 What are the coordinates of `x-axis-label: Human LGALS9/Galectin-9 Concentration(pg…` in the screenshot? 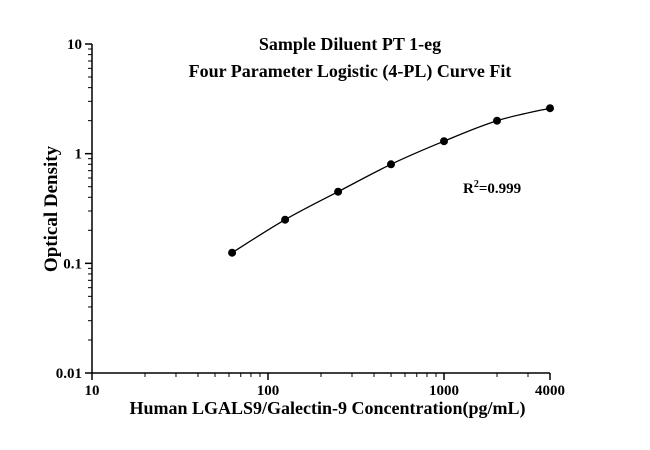 It's located at (327, 408).